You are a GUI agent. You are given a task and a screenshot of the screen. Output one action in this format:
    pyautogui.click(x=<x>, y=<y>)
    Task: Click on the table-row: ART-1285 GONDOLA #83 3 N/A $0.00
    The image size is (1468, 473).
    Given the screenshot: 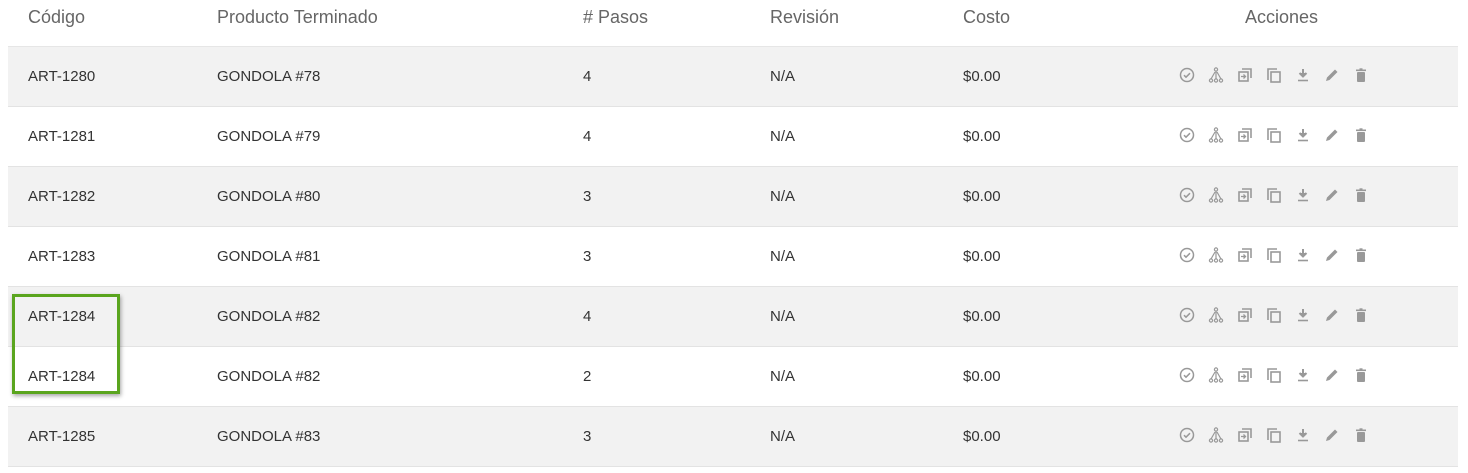 What is the action you would take?
    pyautogui.click(x=733, y=437)
    